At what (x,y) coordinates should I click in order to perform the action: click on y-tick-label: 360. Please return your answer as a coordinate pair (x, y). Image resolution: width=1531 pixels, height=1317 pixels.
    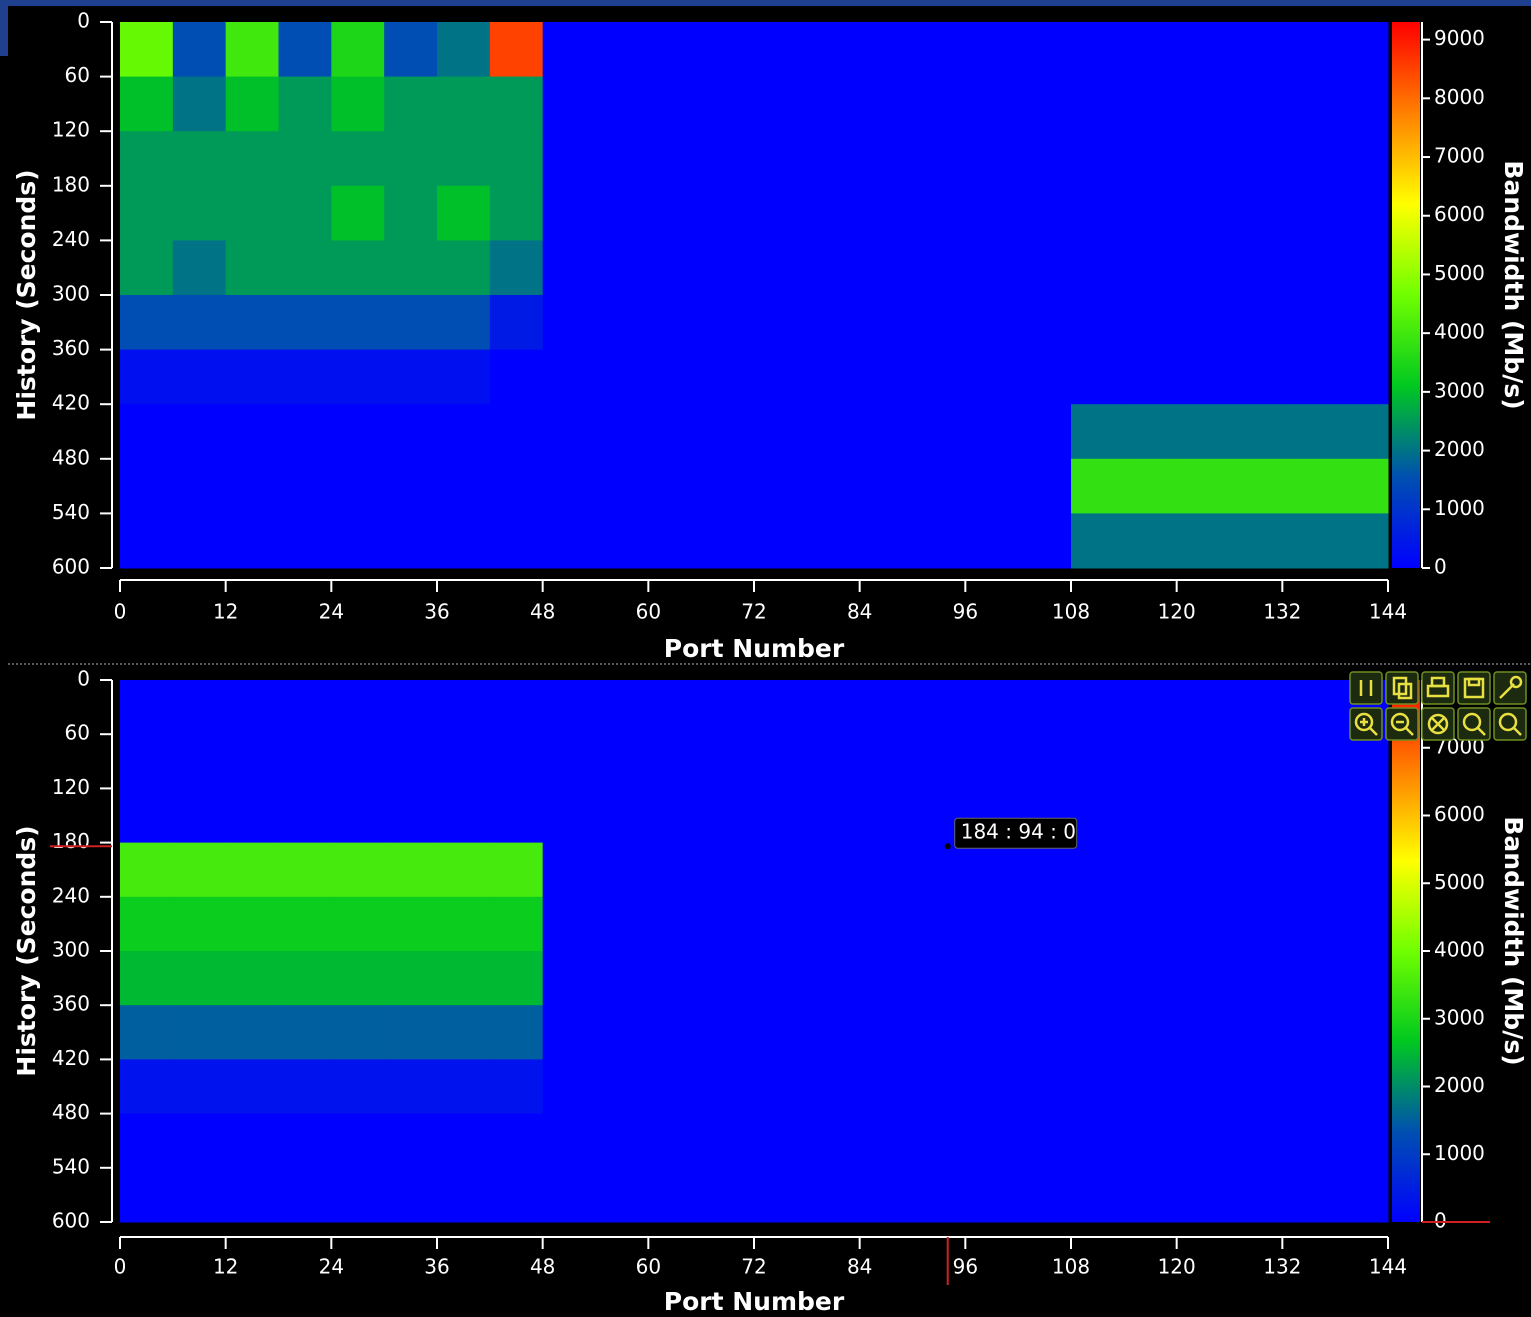
    Looking at the image, I should click on (71, 1004).